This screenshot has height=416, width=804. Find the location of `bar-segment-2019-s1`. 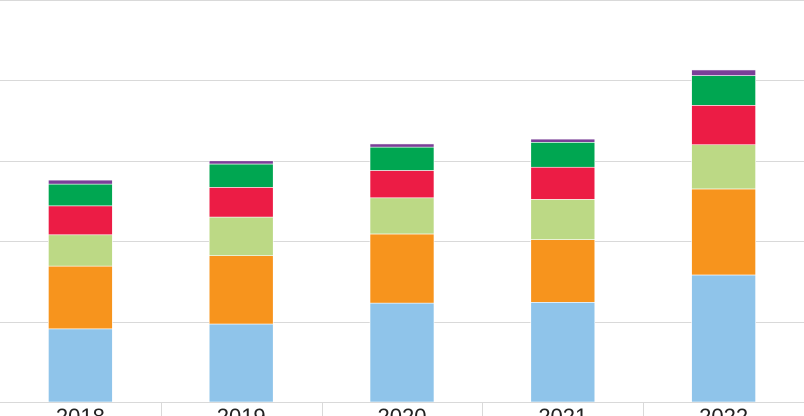

bar-segment-2019-s1 is located at coordinates (241, 363).